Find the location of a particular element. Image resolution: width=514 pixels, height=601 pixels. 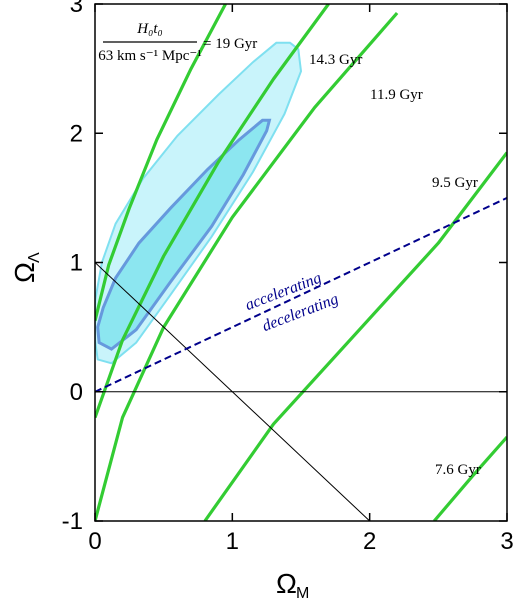

age-label-7-6: 7.6 Gyr is located at coordinates (458, 470).